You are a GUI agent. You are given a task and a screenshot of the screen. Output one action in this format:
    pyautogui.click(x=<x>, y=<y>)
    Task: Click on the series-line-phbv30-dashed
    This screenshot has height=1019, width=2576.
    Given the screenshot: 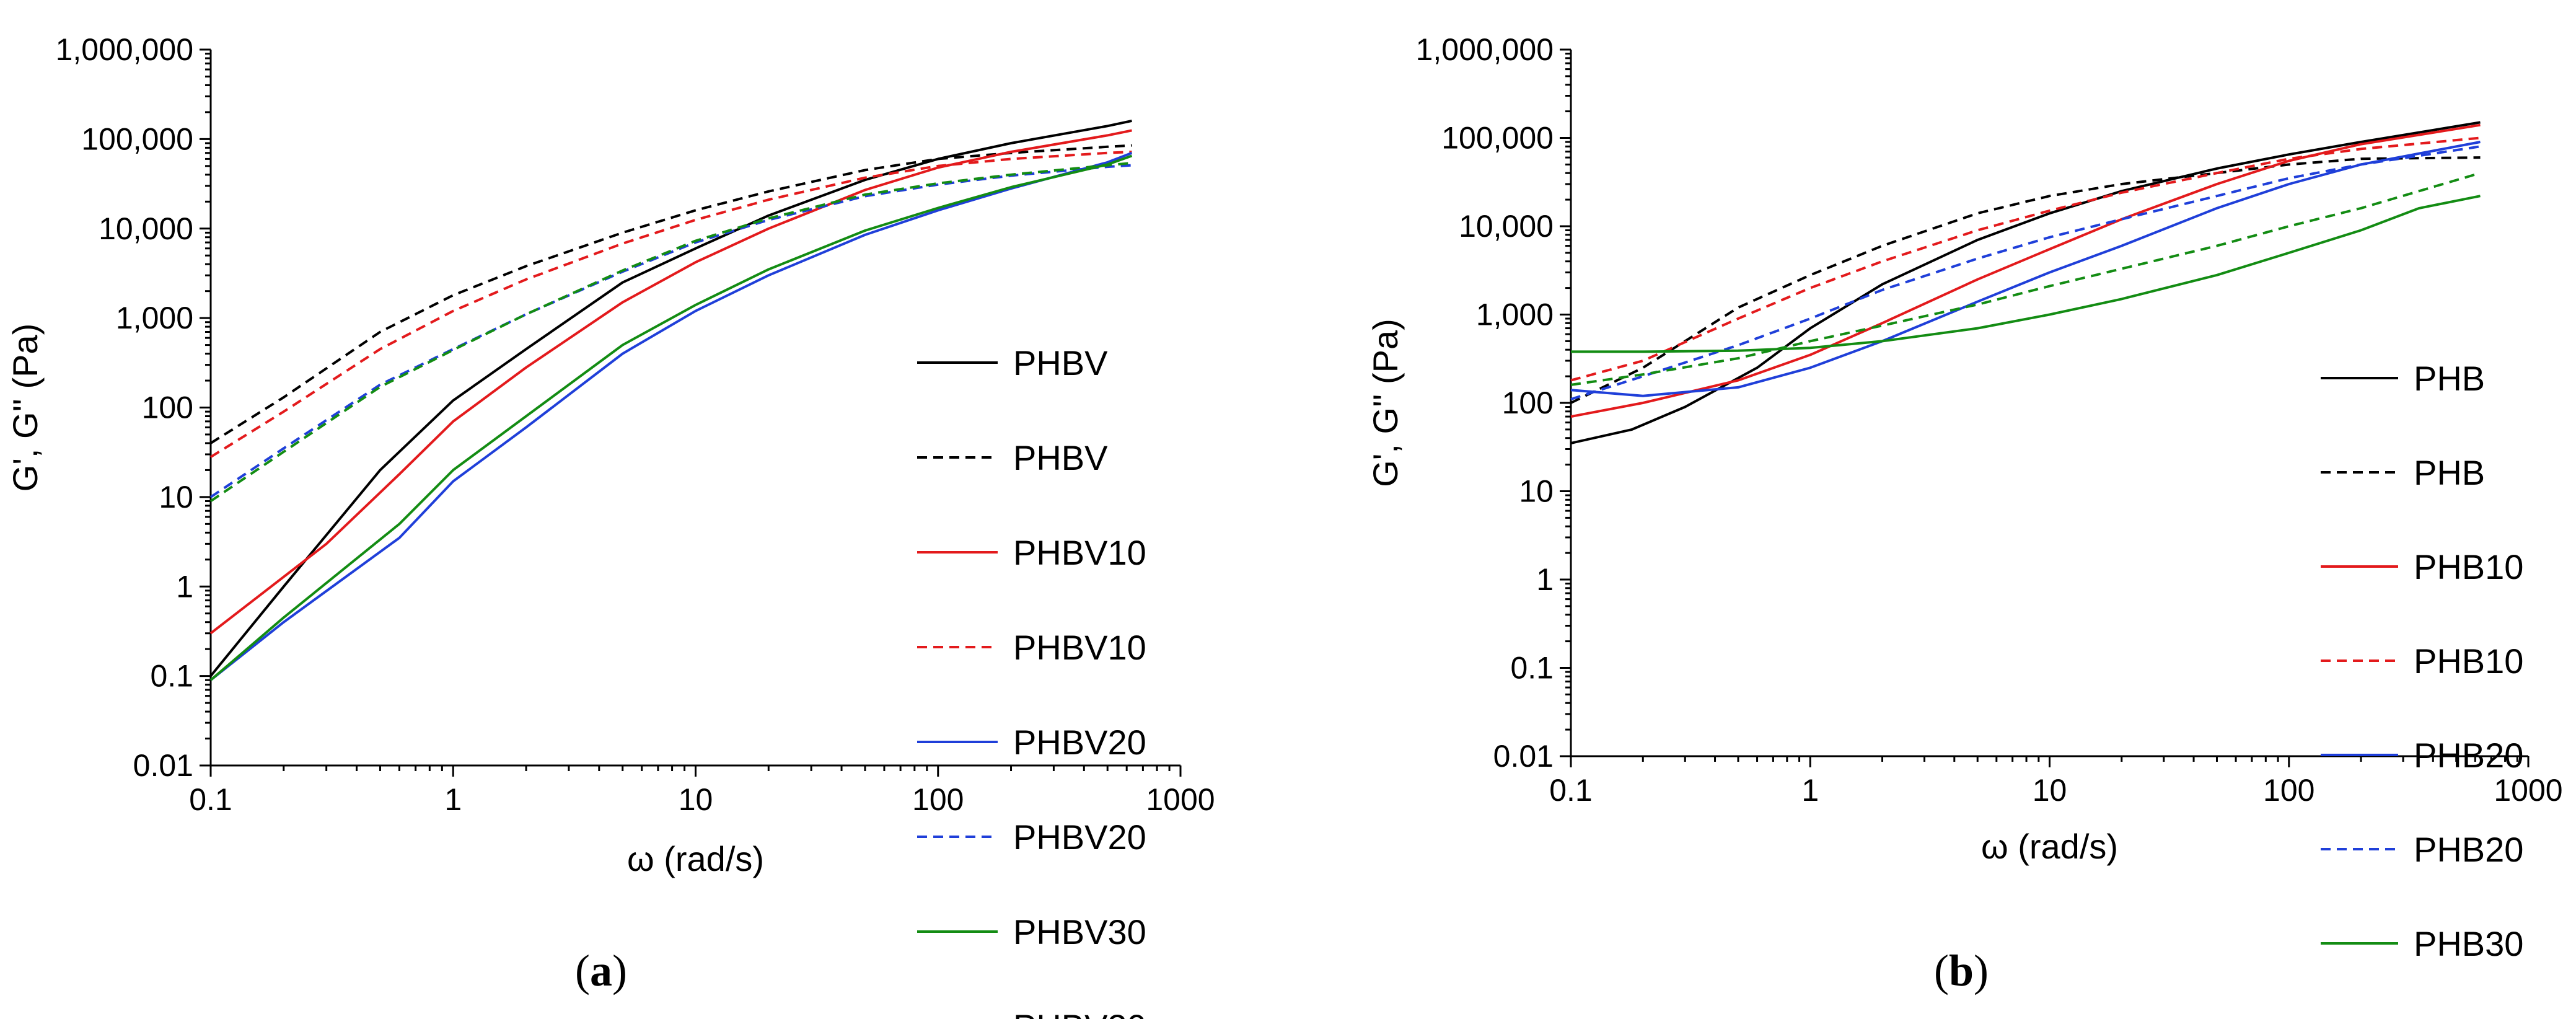 What is the action you would take?
    pyautogui.click(x=670, y=333)
    